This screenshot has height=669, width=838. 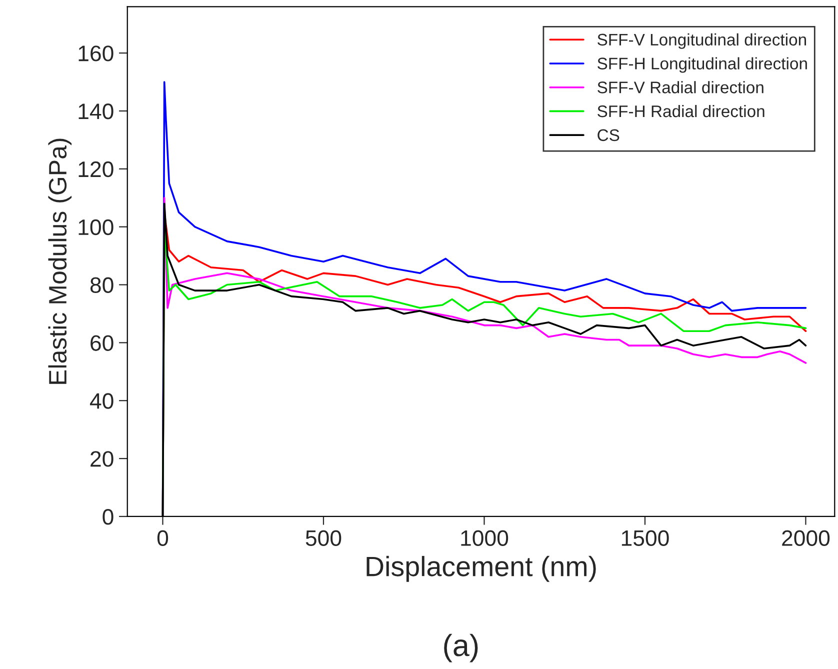 What do you see at coordinates (102, 401) in the screenshot?
I see `y-tick-label: 40` at bounding box center [102, 401].